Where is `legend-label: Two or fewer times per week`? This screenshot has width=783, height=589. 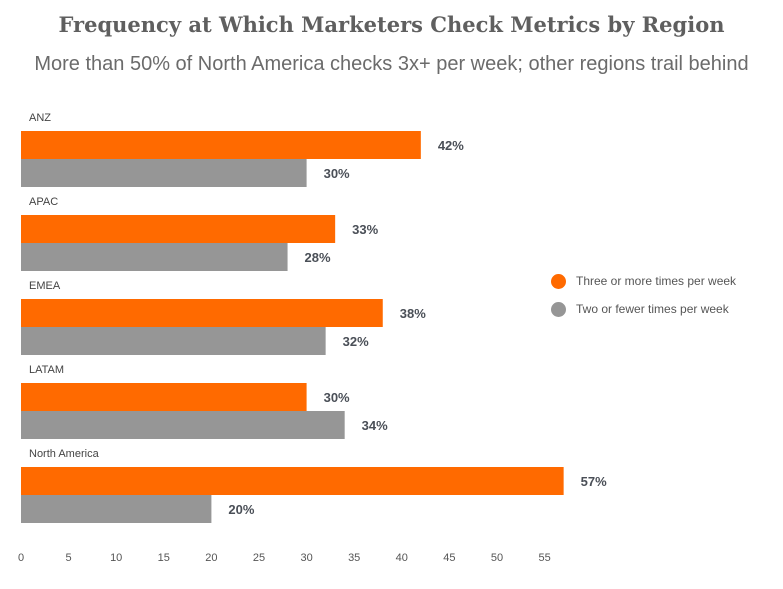
legend-label: Two or fewer times per week is located at coordinates (652, 309).